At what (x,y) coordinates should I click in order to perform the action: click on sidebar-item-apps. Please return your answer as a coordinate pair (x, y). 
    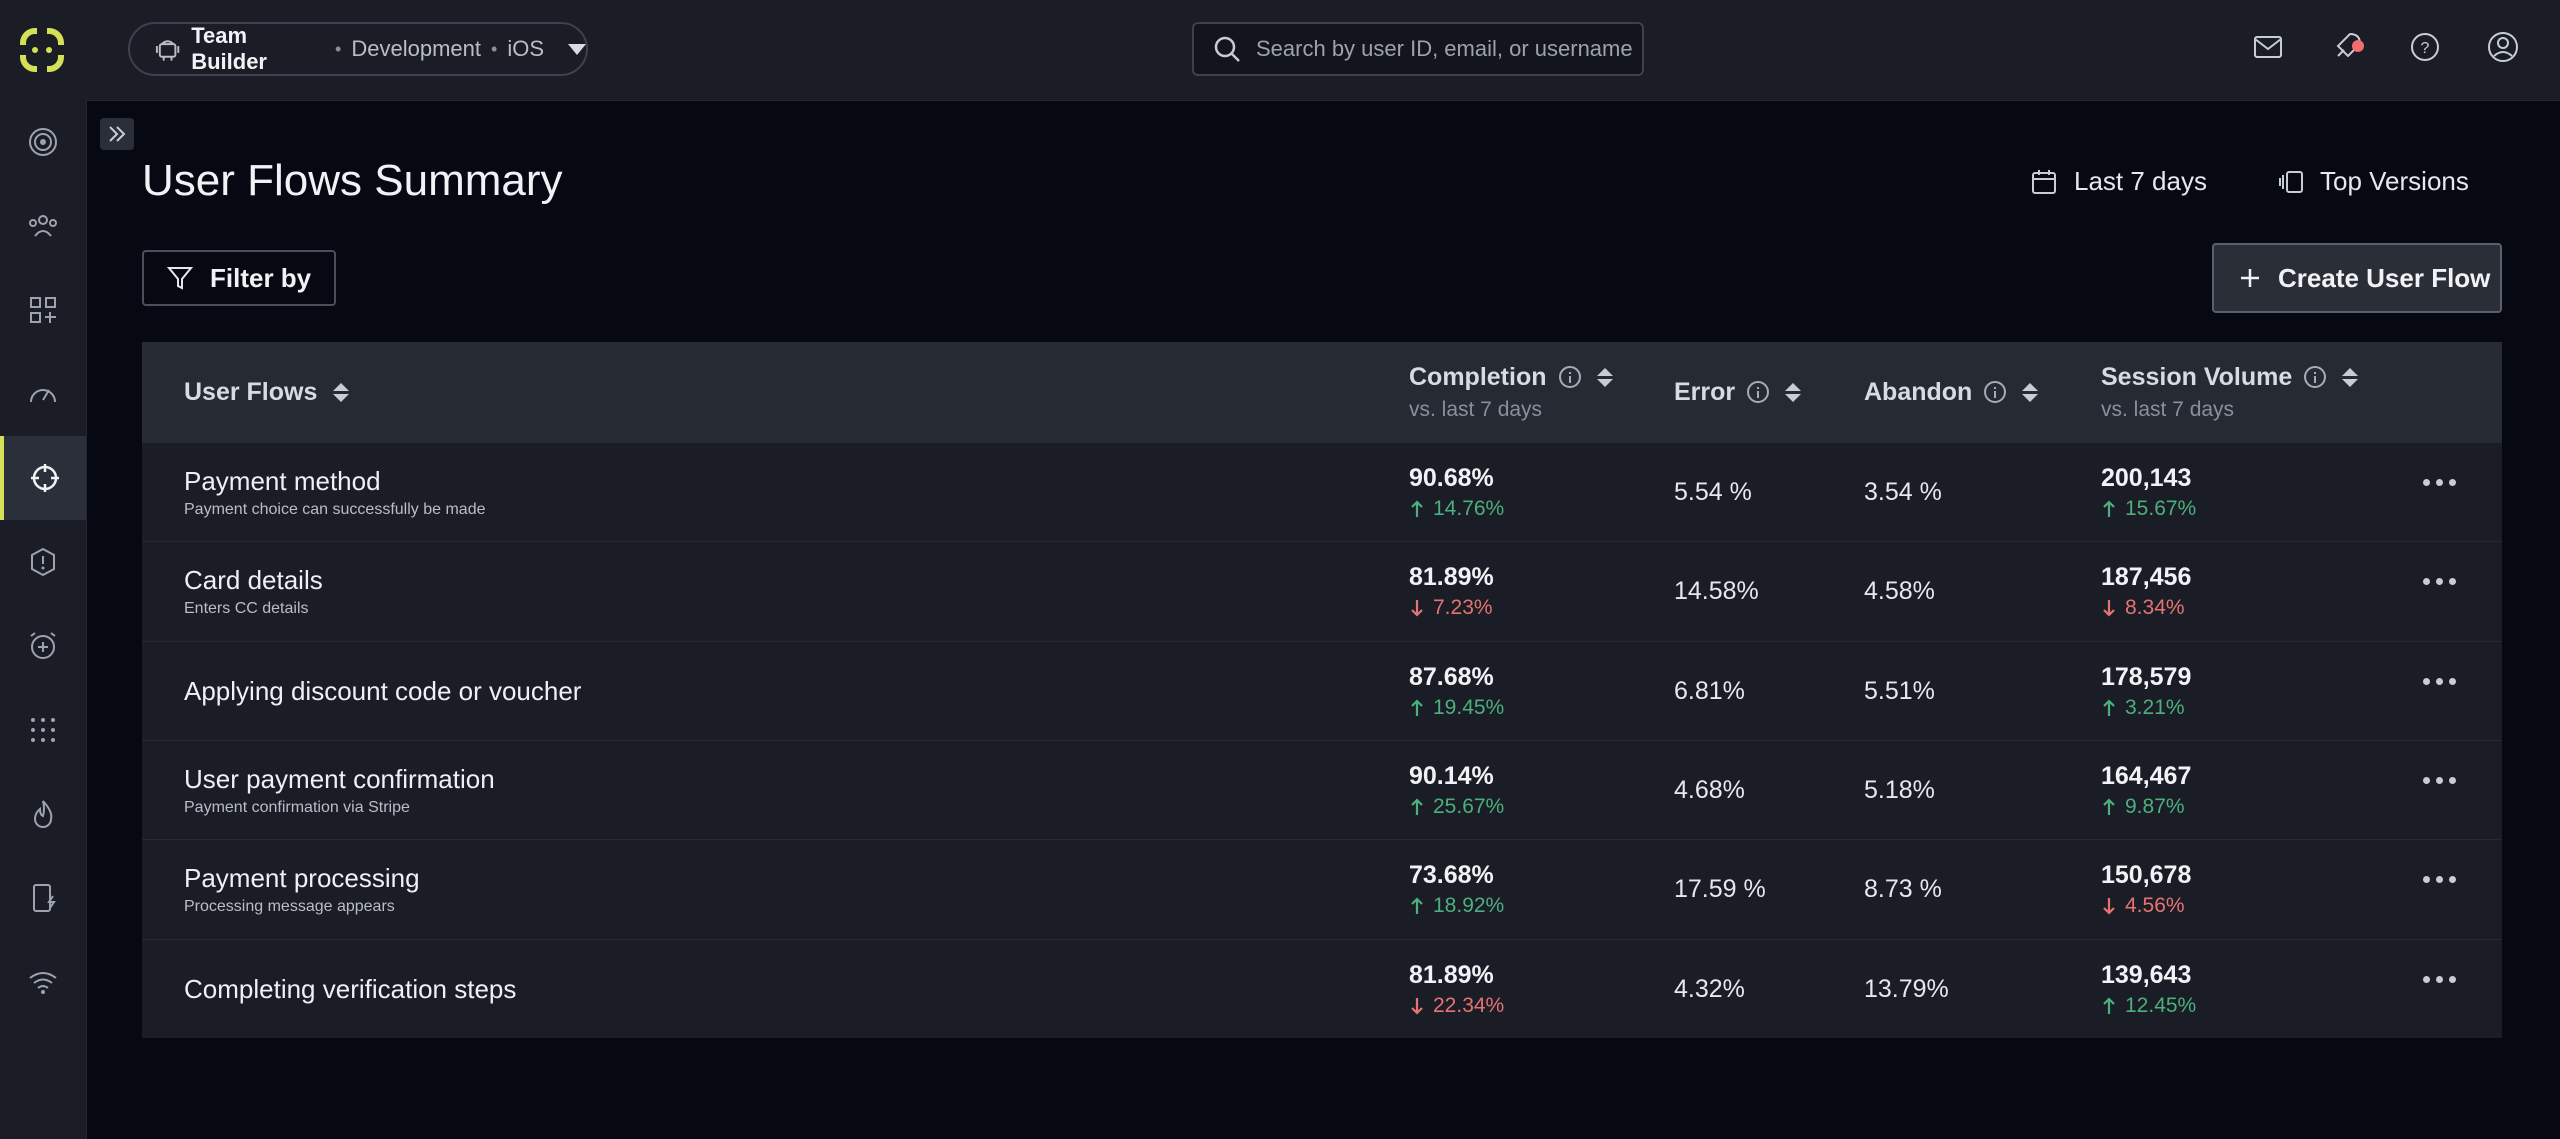
    Looking at the image, I should click on (43, 310).